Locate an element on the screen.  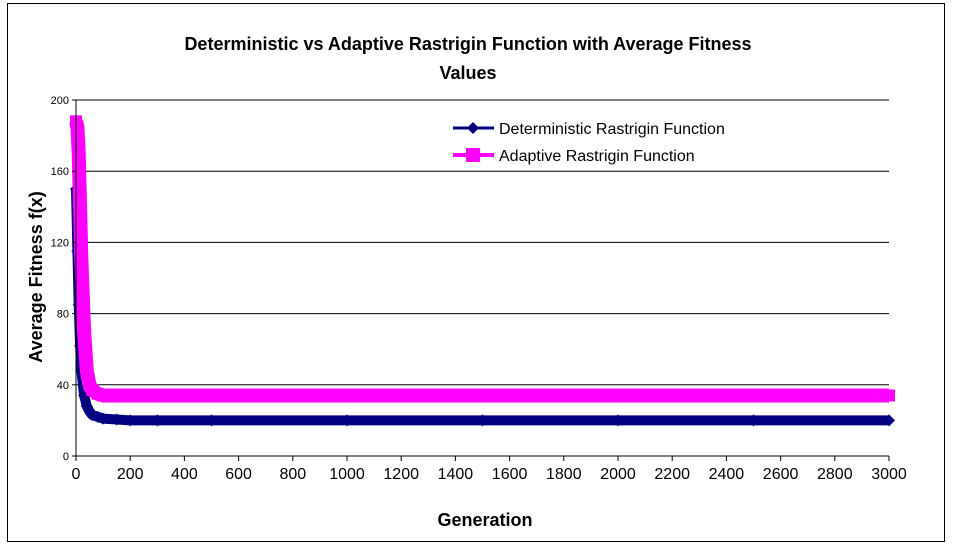
x-tick-label: 1800 is located at coordinates (564, 474).